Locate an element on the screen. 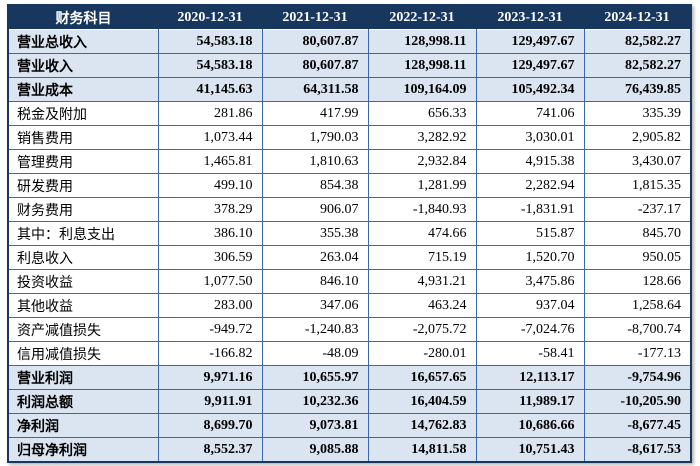  cell-value: 347.06 is located at coordinates (315, 305).